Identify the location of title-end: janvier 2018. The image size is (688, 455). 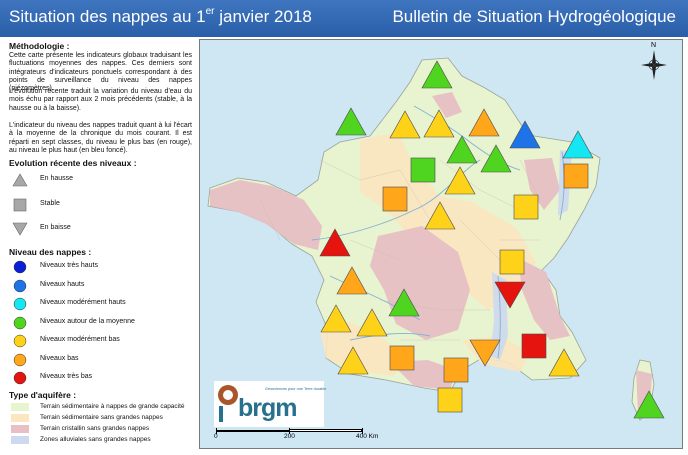
(263, 16).